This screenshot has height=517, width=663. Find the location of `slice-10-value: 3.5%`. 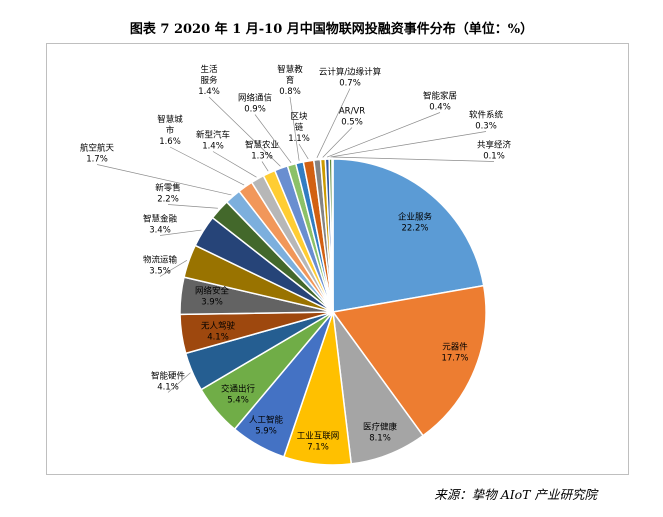

slice-10-value: 3.5% is located at coordinates (160, 272).